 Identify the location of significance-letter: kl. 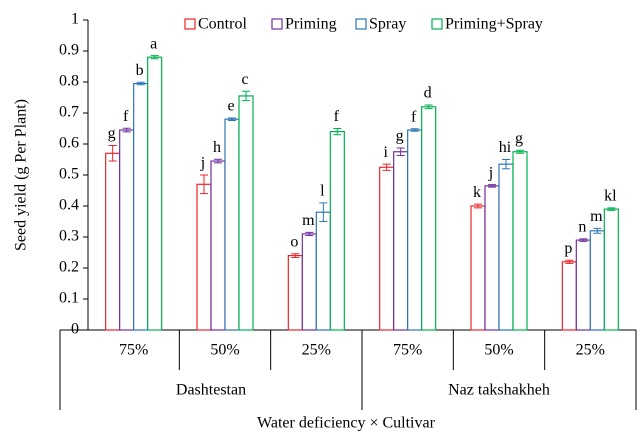
(610, 196).